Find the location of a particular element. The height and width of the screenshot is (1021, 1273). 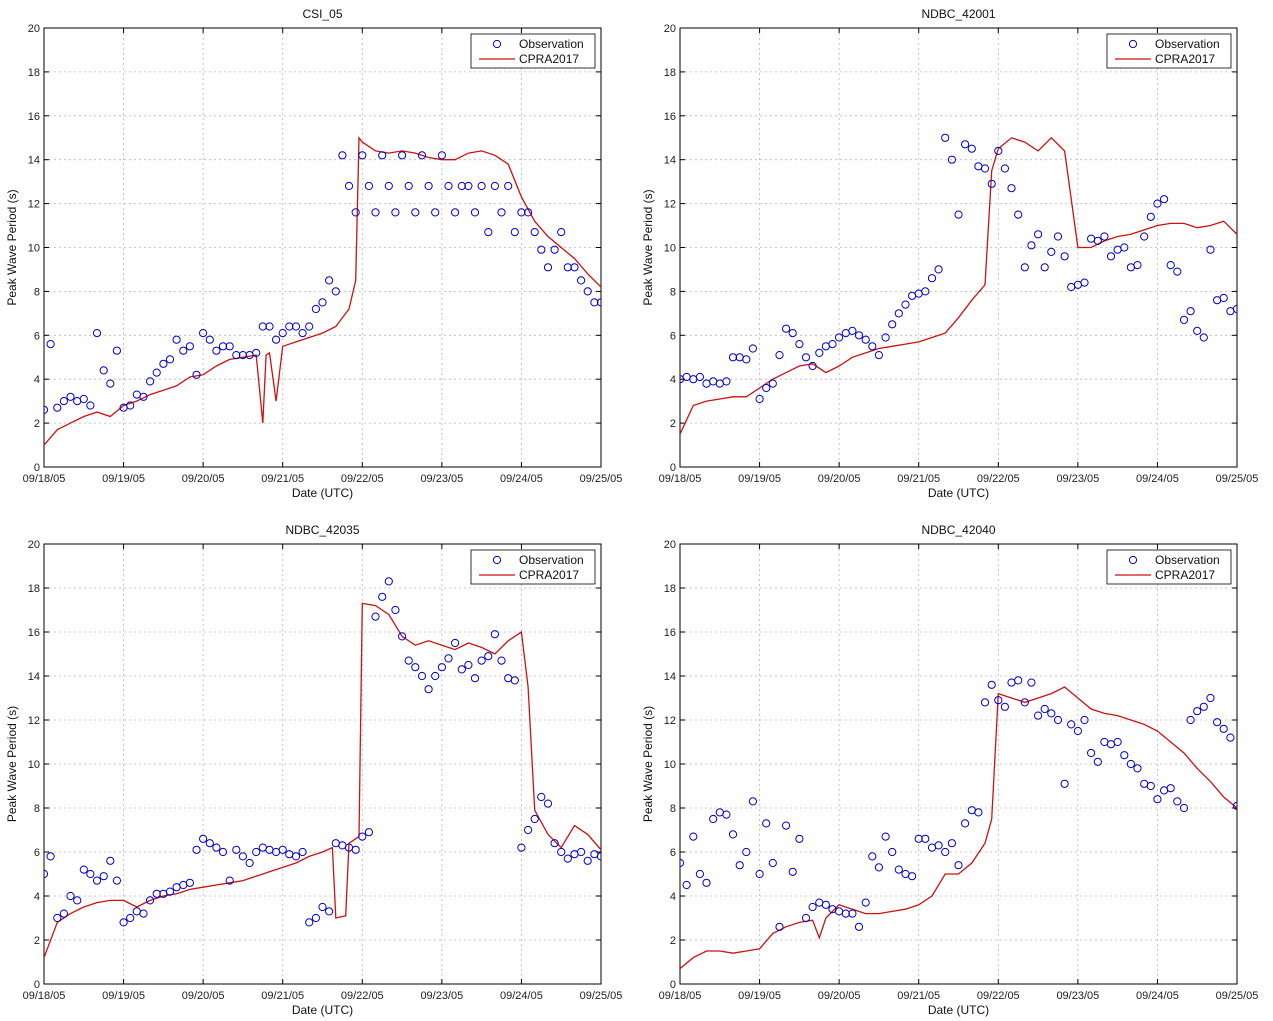

y-tick-label: 2 is located at coordinates (673, 941).